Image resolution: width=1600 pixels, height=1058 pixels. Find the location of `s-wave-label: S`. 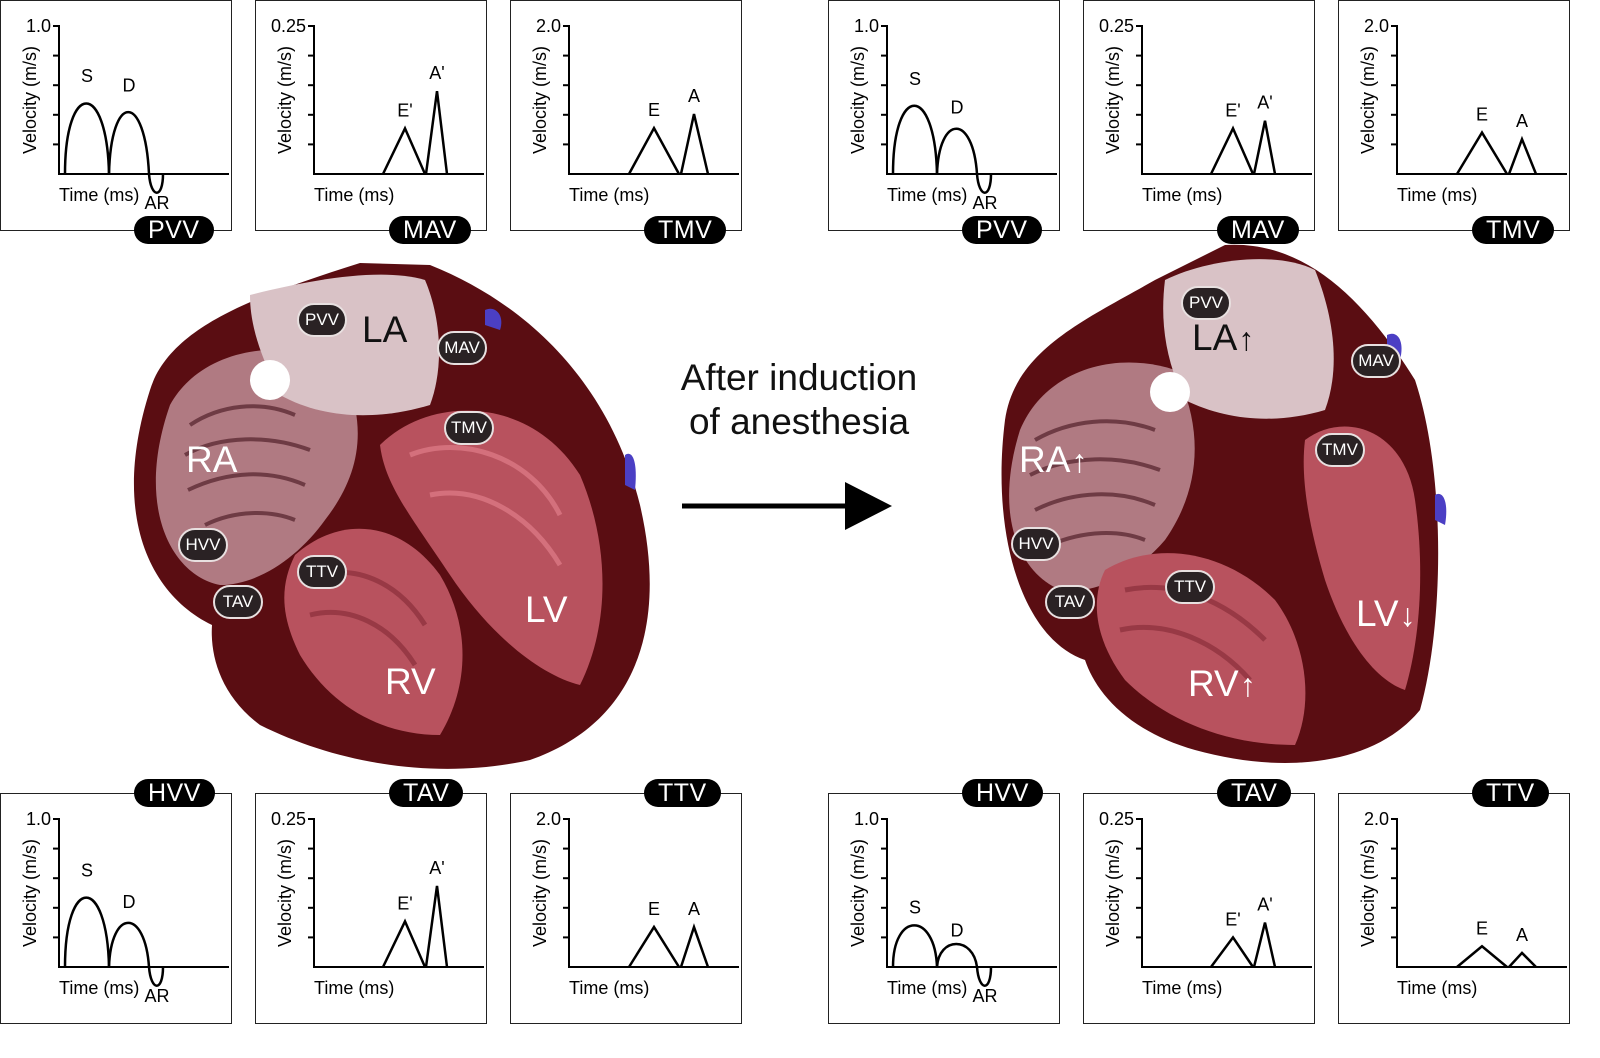

s-wave-label: S is located at coordinates (915, 79).